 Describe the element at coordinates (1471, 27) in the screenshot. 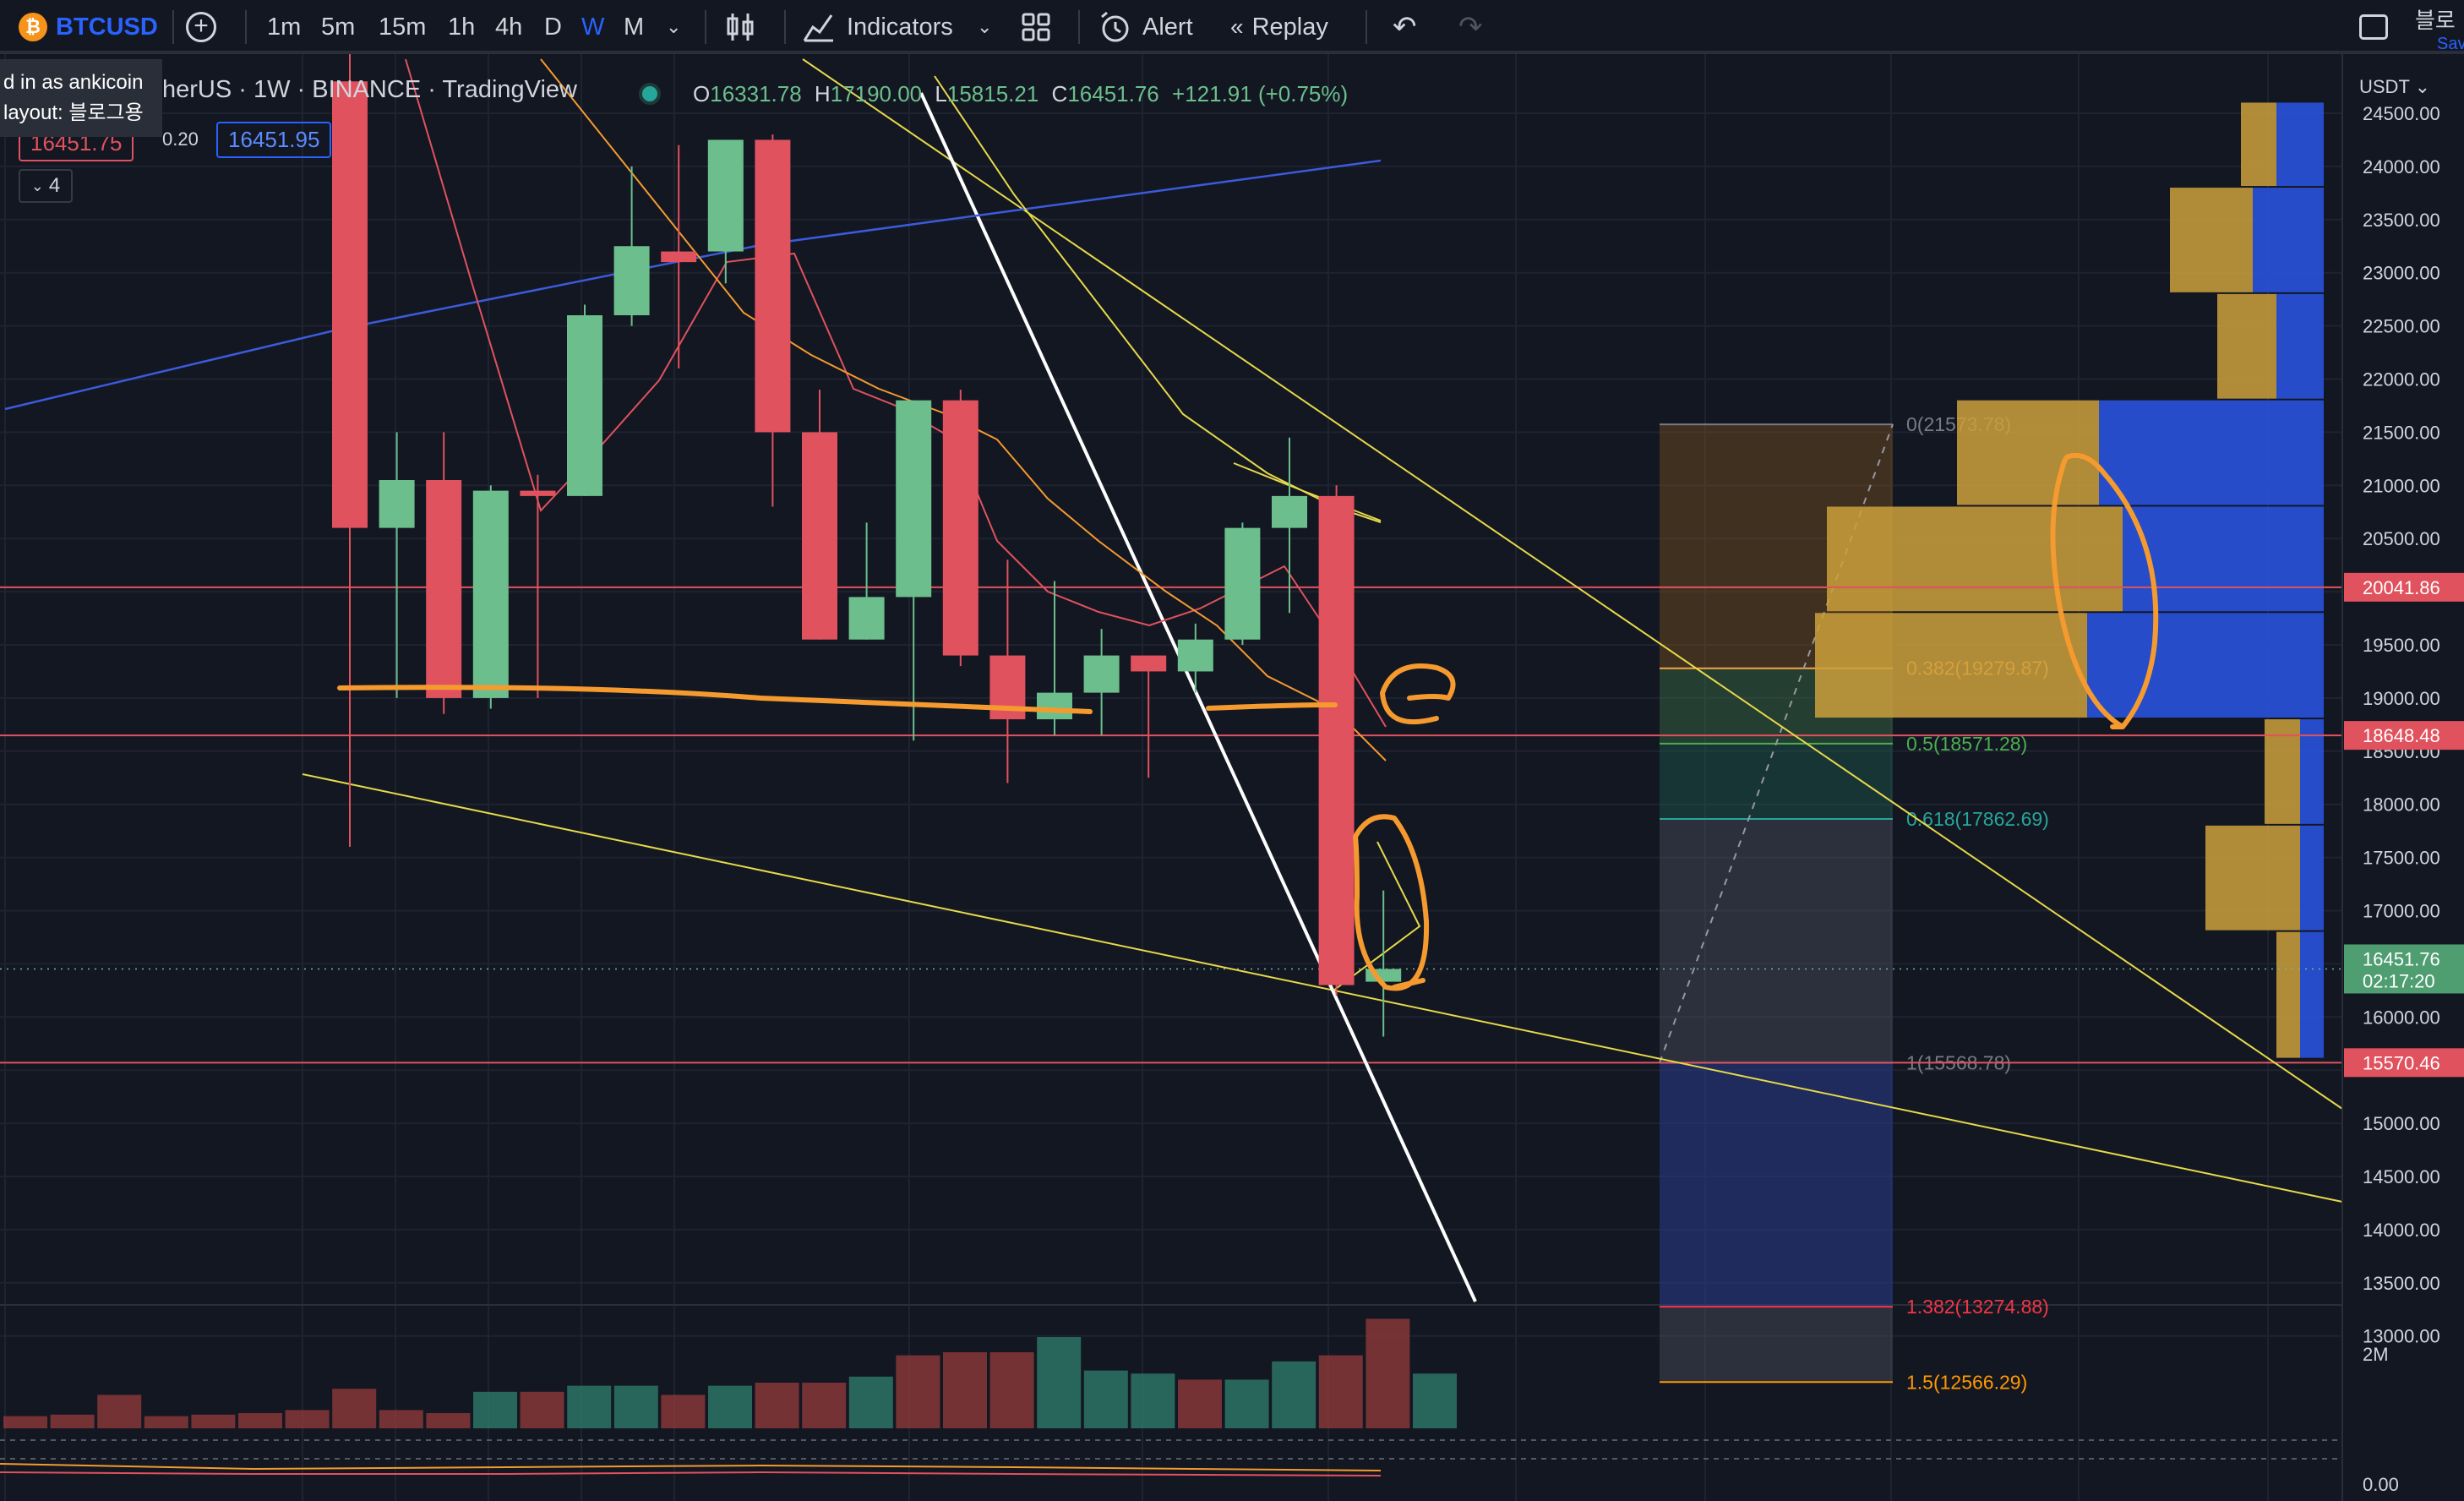

I see `redo-button: ↷` at that location.